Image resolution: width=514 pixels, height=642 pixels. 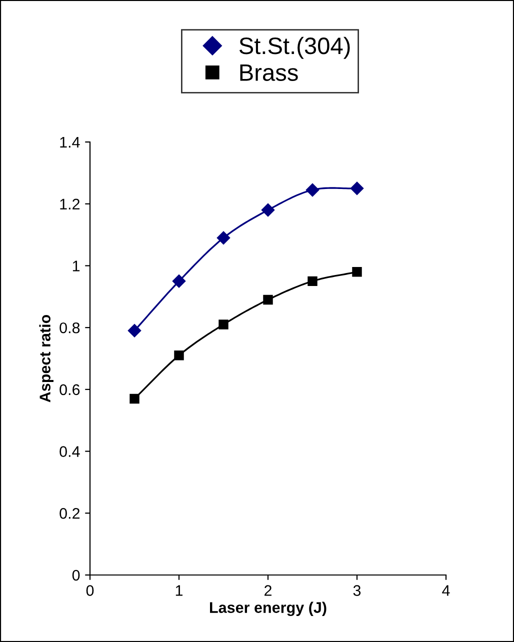 I want to click on legend-label: St.St.(304), so click(x=294, y=47).